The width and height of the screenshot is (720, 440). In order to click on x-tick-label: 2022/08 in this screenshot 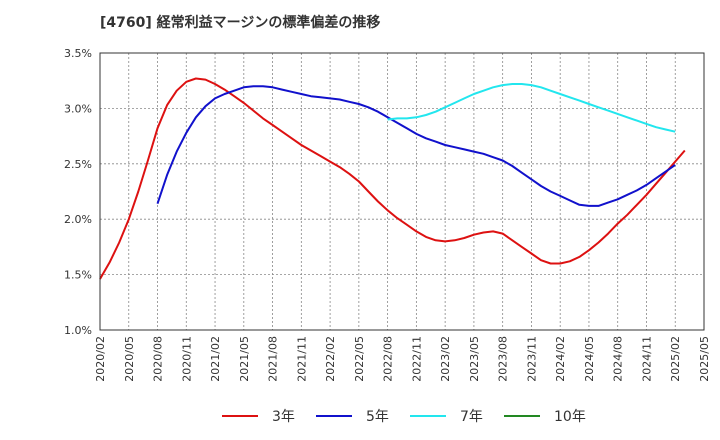, I will do `click(388, 359)`.